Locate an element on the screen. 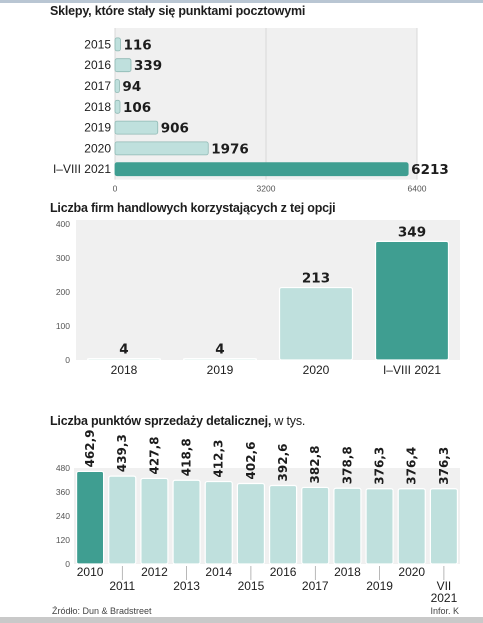  y-tick-label: 360 is located at coordinates (63, 492).